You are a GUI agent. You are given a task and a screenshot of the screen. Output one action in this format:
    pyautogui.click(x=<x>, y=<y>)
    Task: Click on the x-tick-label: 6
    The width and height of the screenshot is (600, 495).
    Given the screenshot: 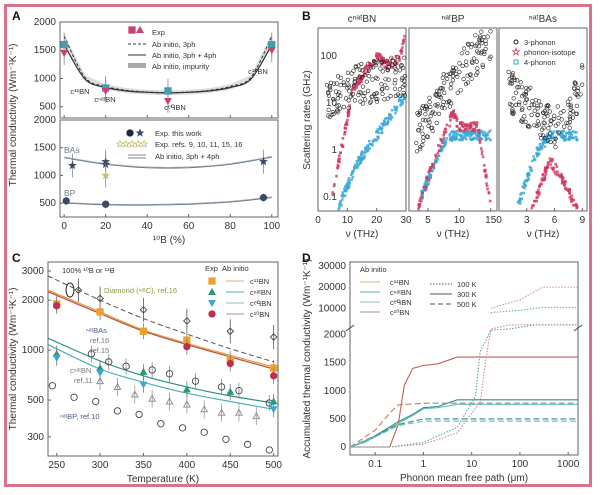 What is the action you would take?
    pyautogui.click(x=555, y=220)
    